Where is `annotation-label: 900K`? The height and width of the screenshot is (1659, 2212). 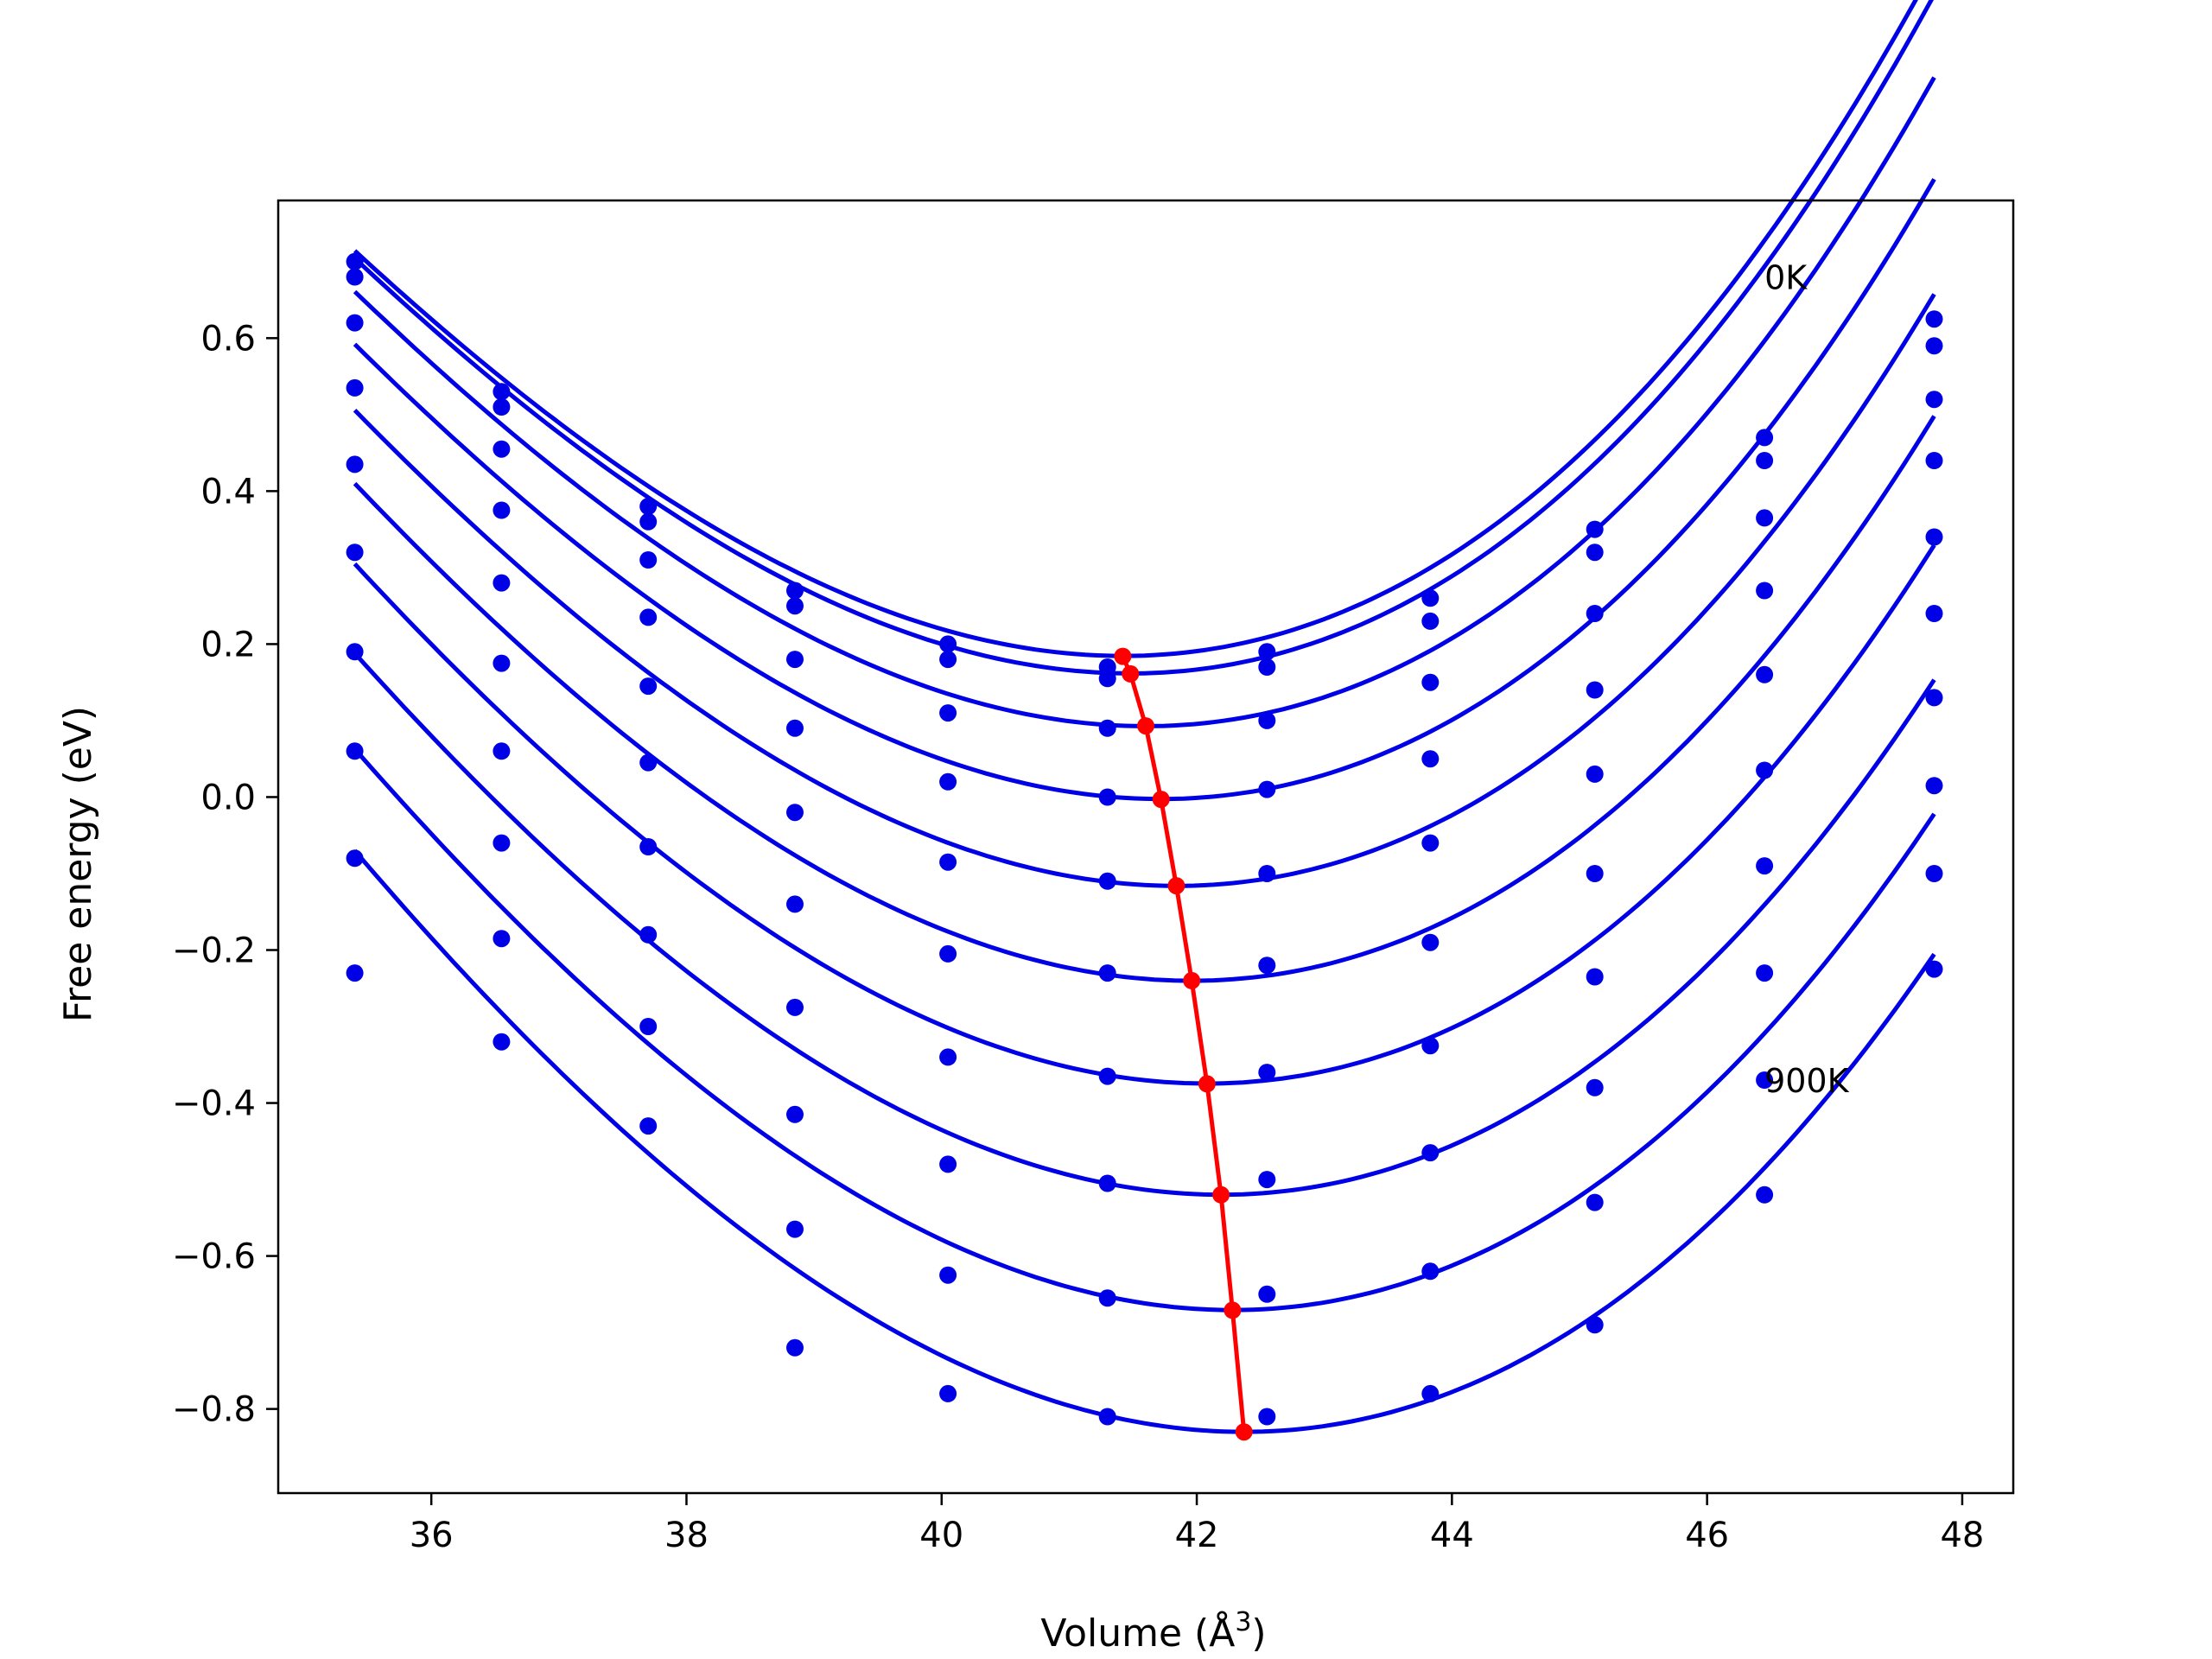
annotation-label: 900K is located at coordinates (1807, 1081).